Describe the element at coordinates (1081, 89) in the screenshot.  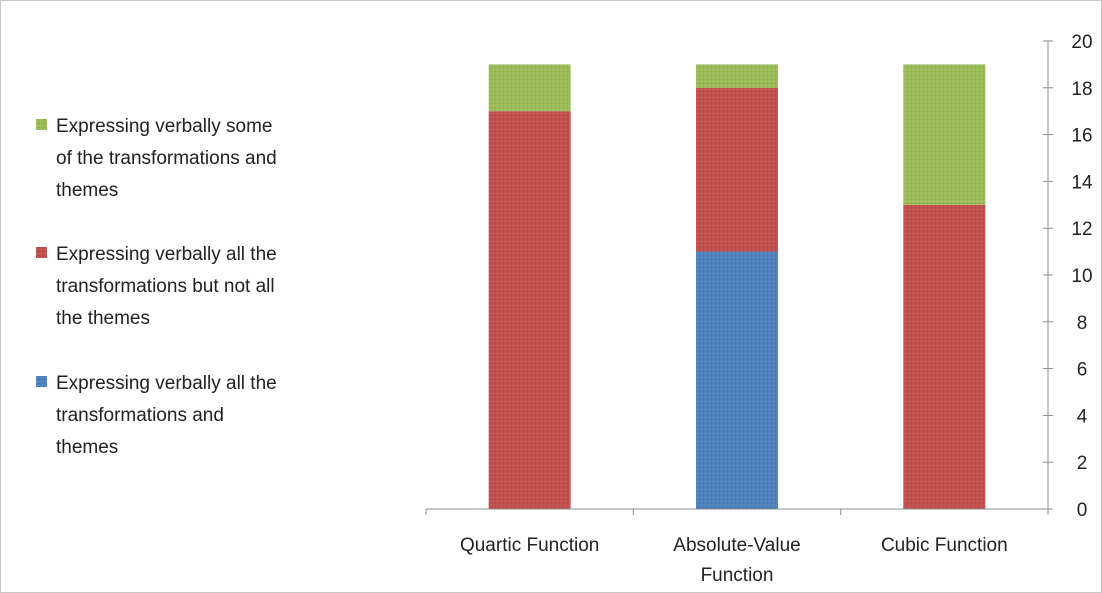
I see `y-tick-label-18: 18` at that location.